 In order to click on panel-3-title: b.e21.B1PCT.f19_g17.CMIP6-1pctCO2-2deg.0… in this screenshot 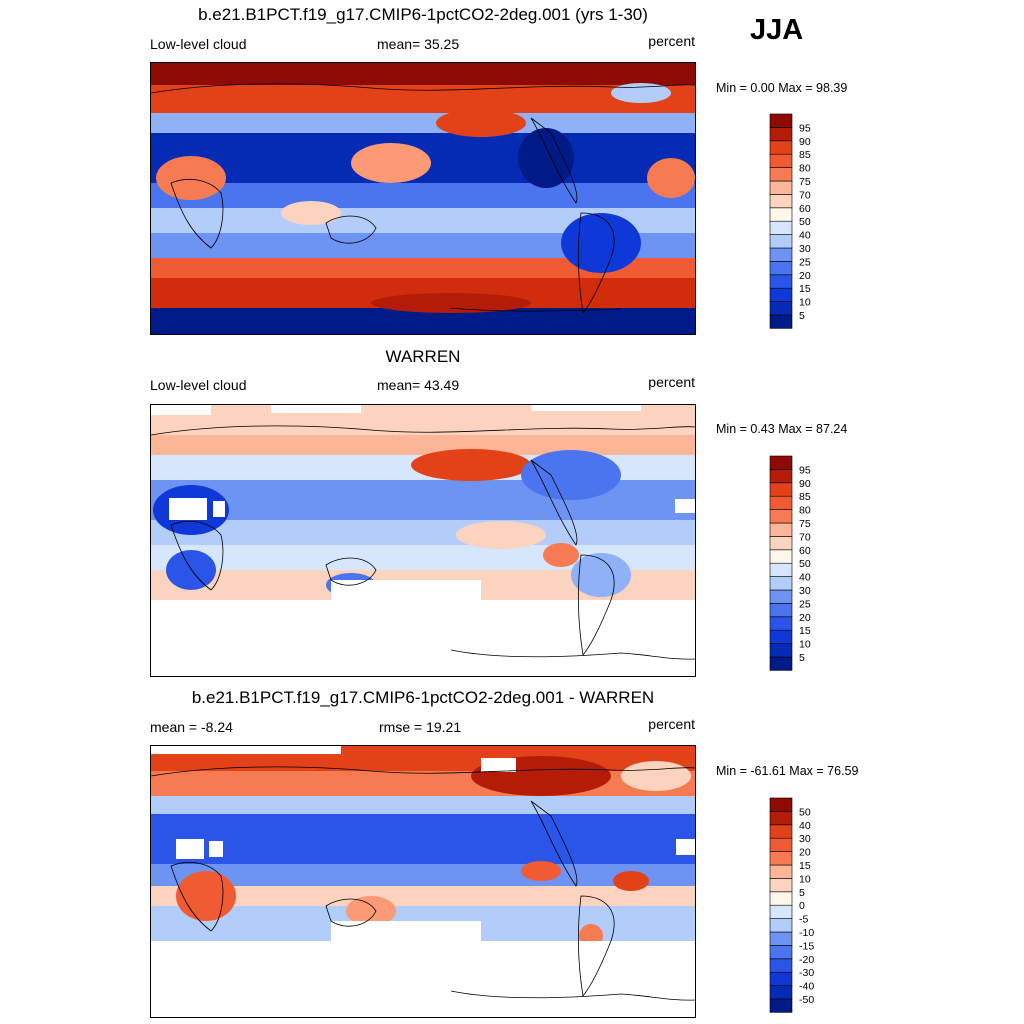, I will do `click(423, 697)`.